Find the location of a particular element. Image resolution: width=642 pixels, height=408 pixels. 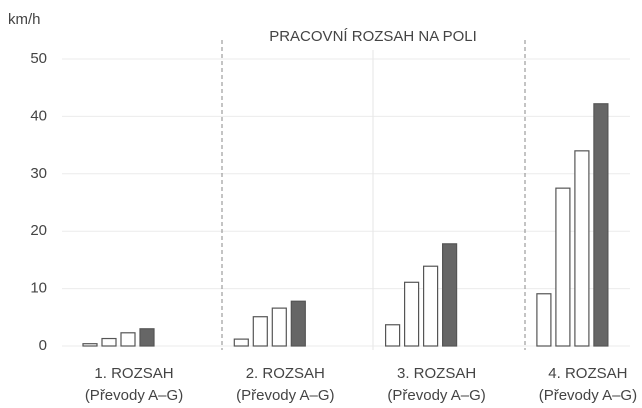

y-axis-label: km/h is located at coordinates (24, 19).